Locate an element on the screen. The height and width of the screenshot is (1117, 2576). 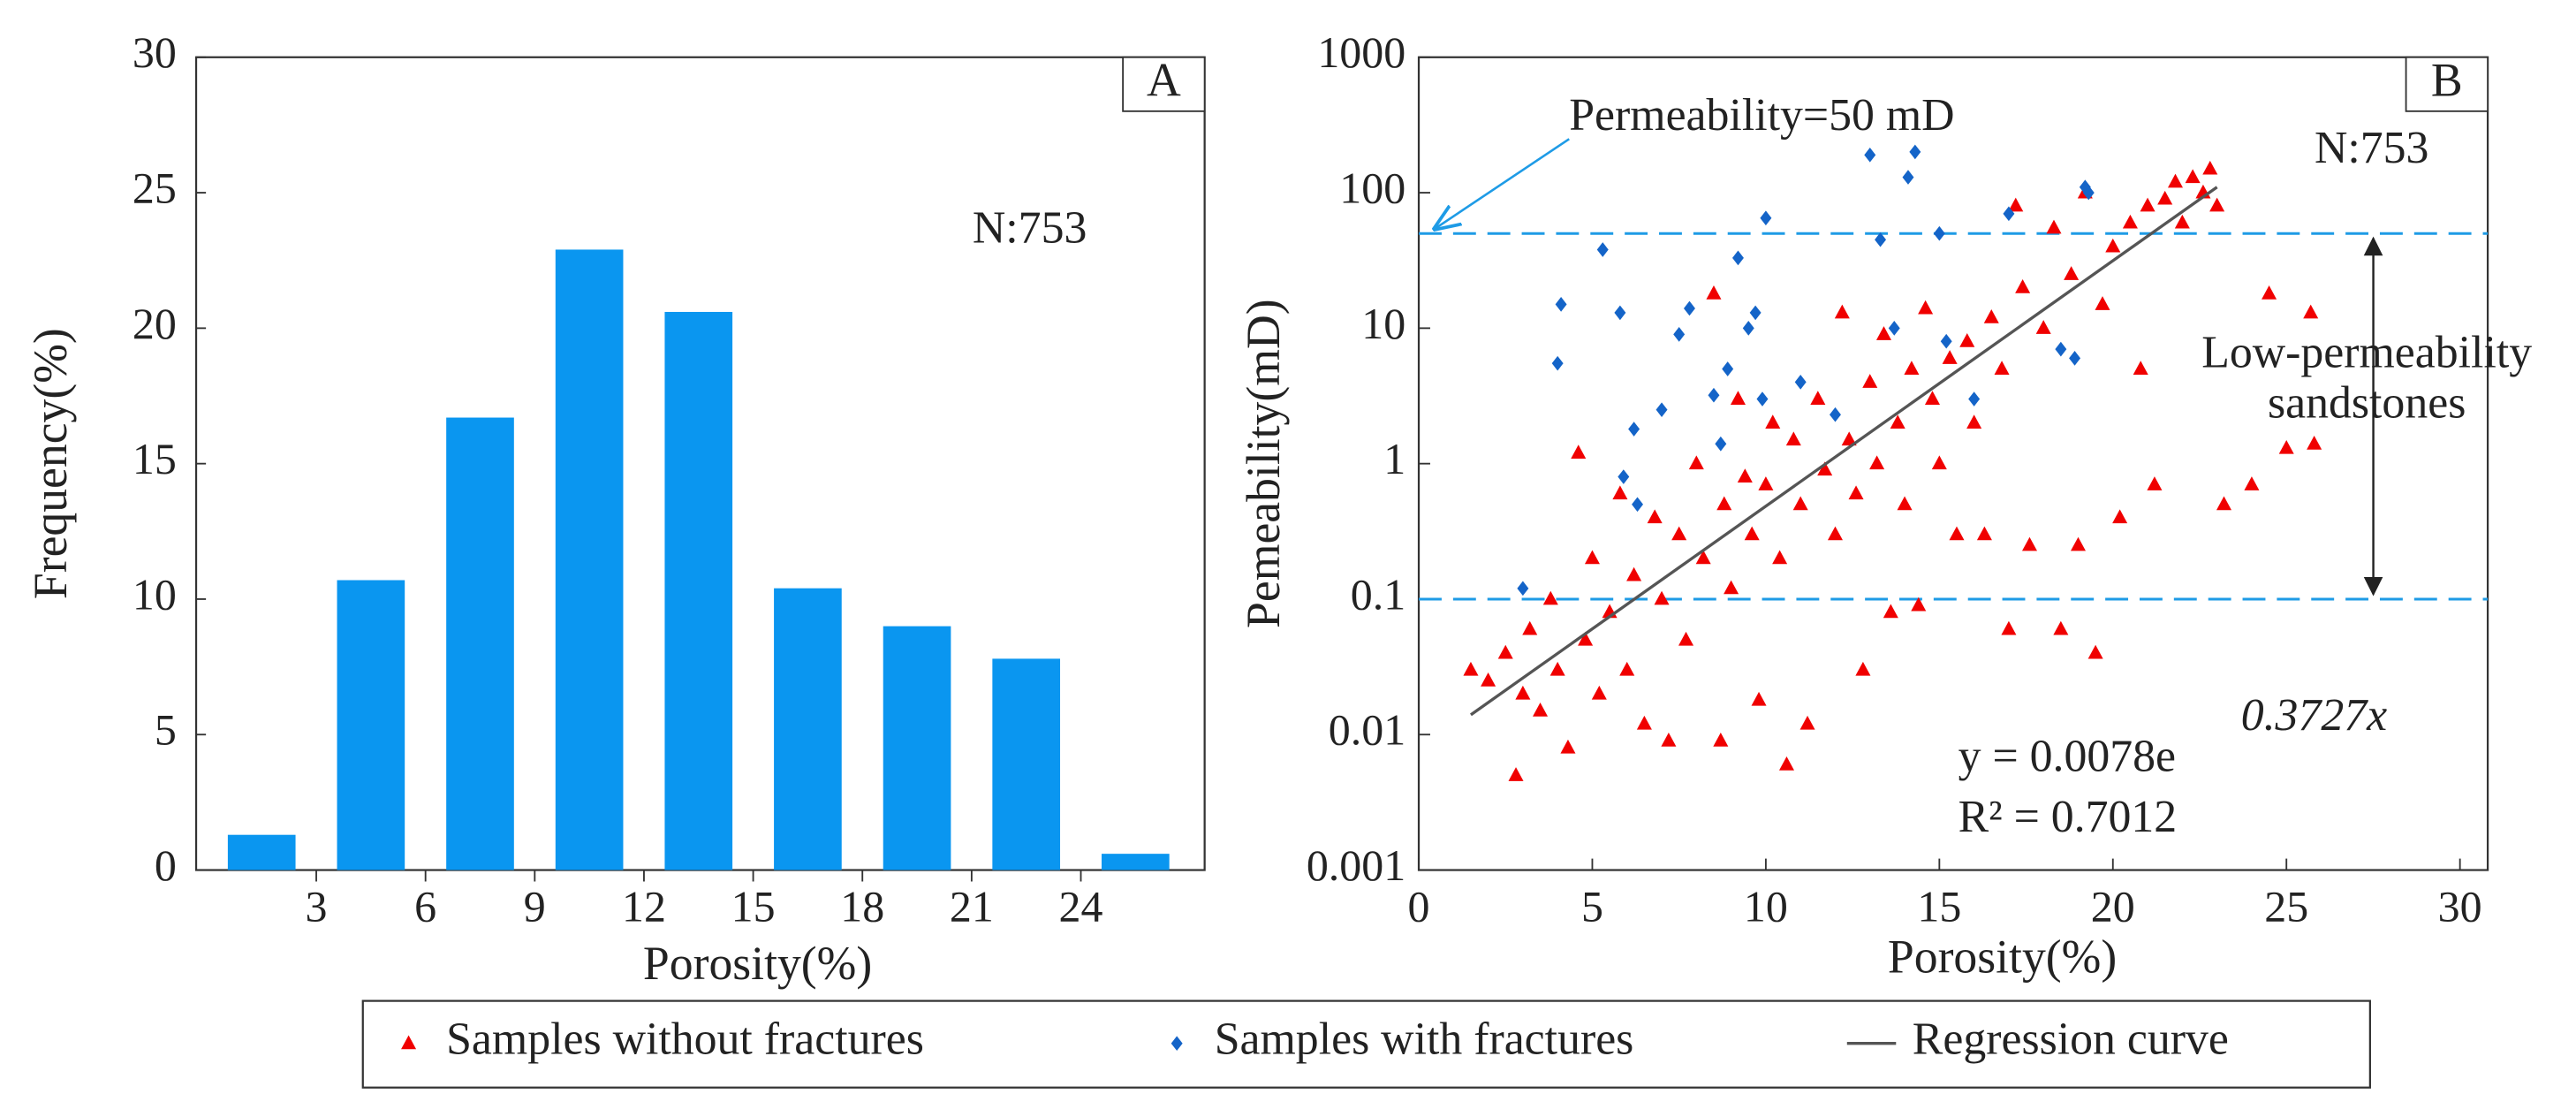
x-tick-label: 0 is located at coordinates (1419, 906).